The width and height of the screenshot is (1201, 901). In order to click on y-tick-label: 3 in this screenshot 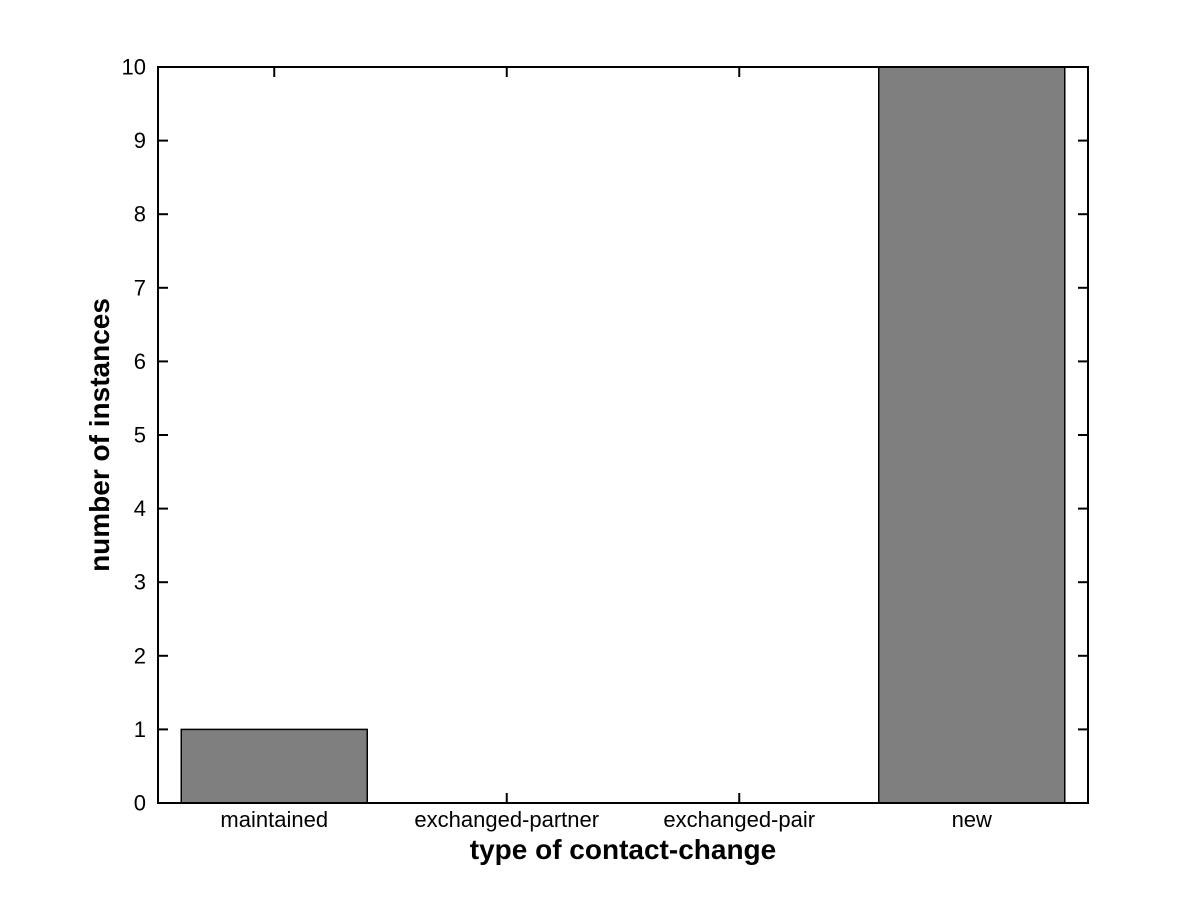, I will do `click(140, 582)`.